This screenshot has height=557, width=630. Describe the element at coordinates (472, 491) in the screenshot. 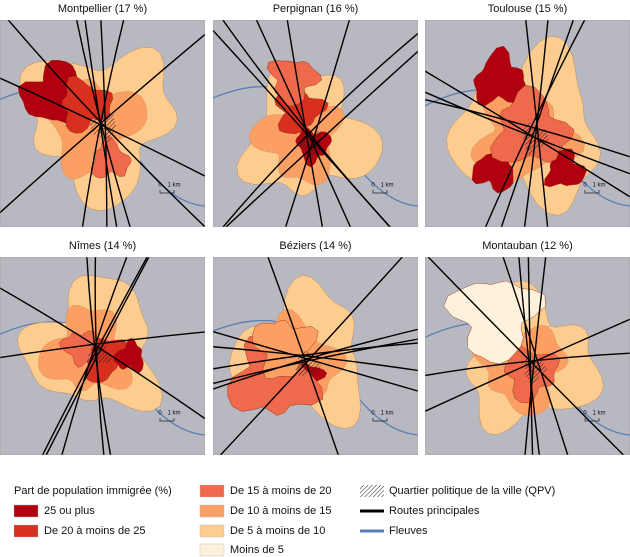

I see `legend-label: Quartier politique de la ville (QPV)` at that location.